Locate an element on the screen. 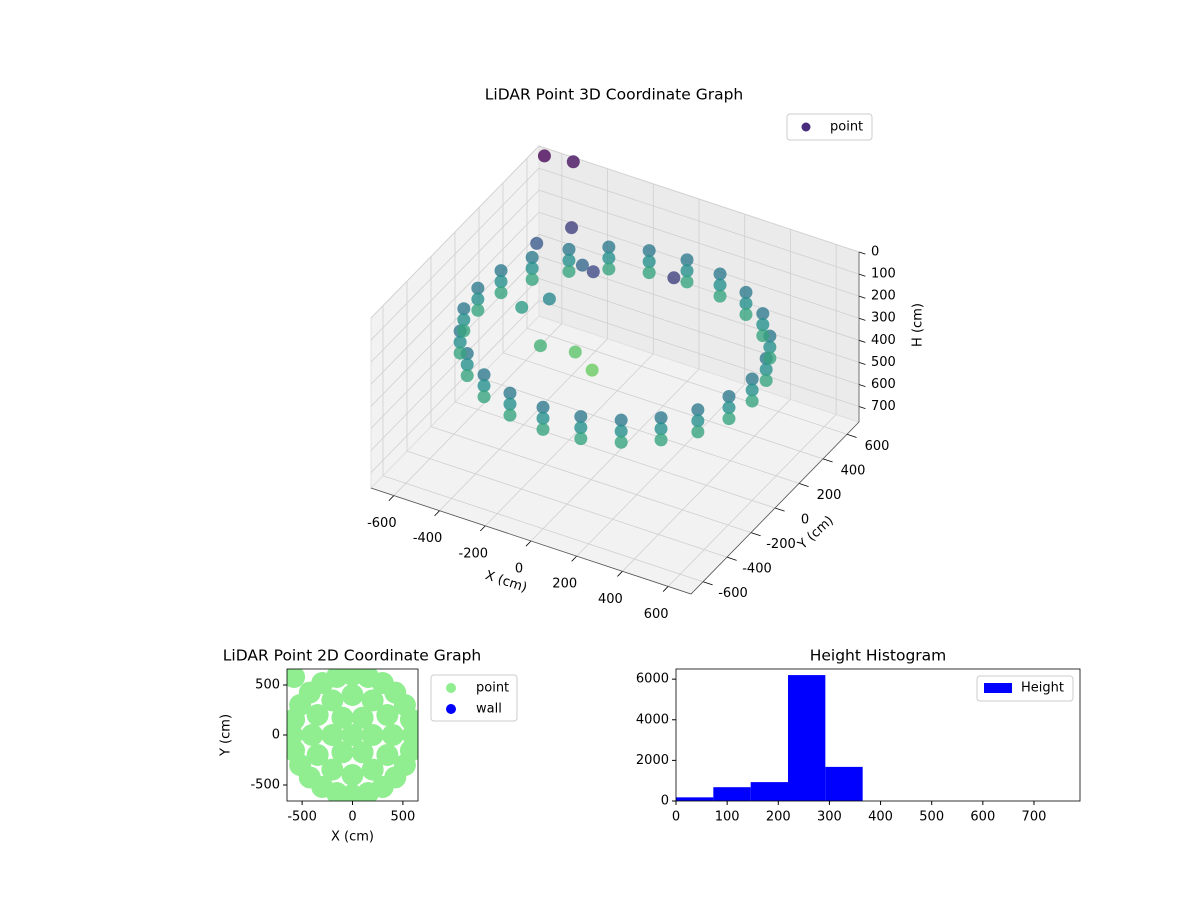 The width and height of the screenshot is (1200, 900). legend-label: wall is located at coordinates (489, 709).